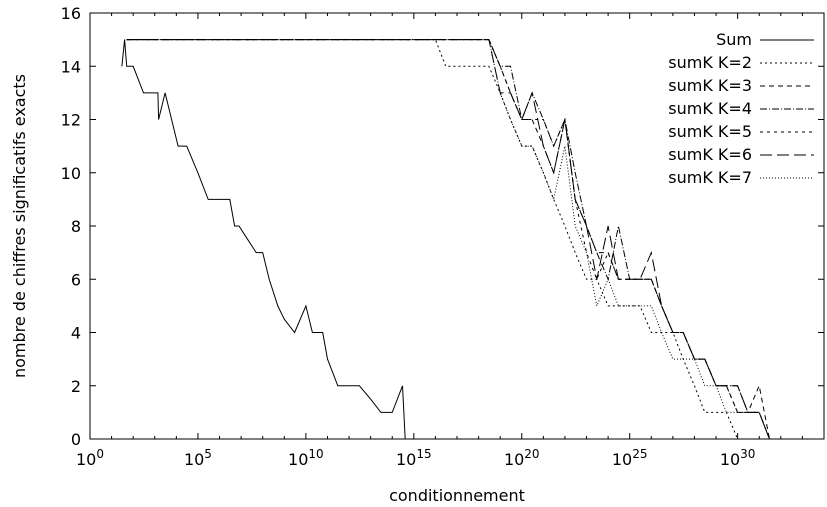  What do you see at coordinates (710, 85) in the screenshot?
I see `legend-label: sumK K=3` at bounding box center [710, 85].